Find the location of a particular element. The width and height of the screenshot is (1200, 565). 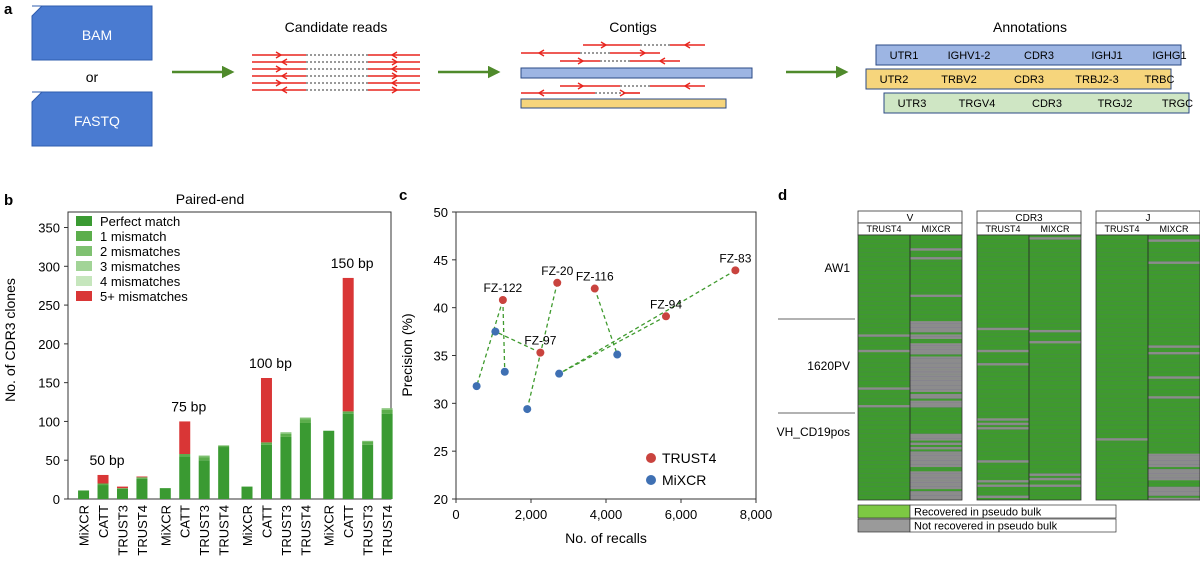

heatmap-border is located at coordinates (1147, 367).